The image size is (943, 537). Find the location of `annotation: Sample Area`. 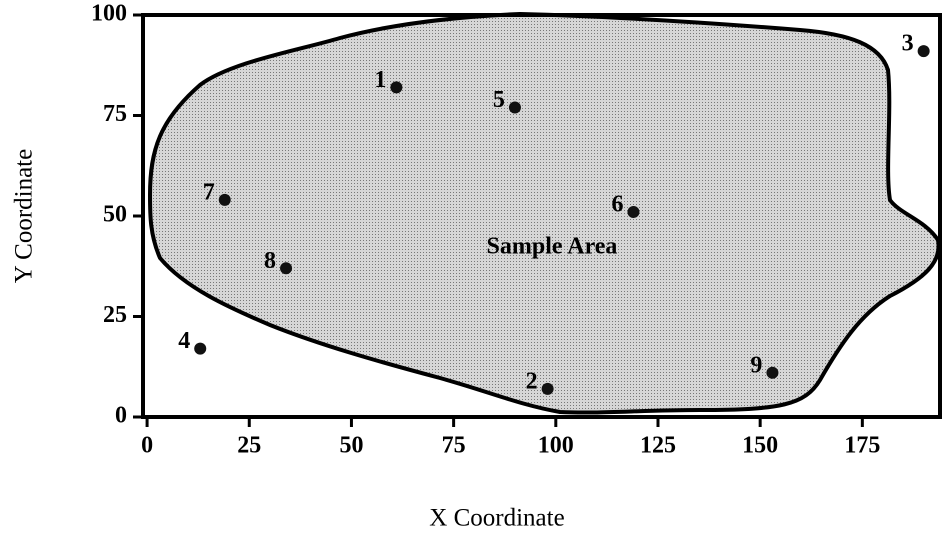

annotation: Sample Area is located at coordinates (552, 247).